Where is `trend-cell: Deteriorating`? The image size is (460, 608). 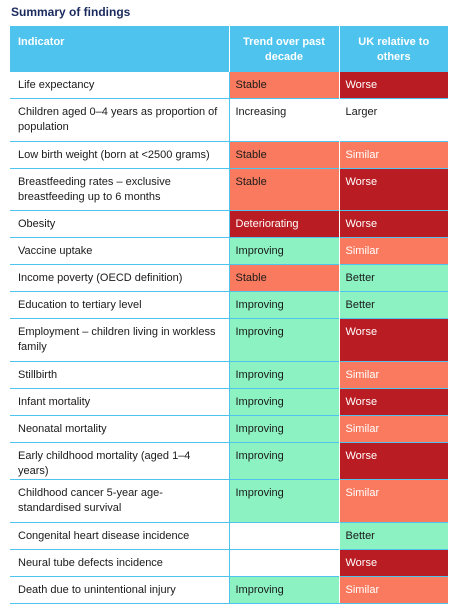 trend-cell: Deteriorating is located at coordinates (283, 224).